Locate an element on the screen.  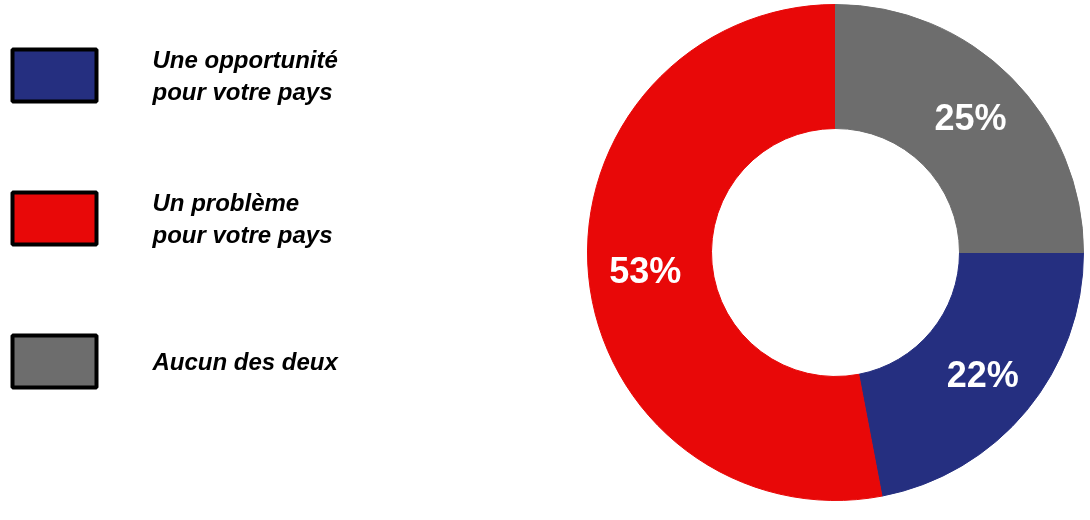
legend-label: Une opportunité pour votre pays is located at coordinates (244, 75).